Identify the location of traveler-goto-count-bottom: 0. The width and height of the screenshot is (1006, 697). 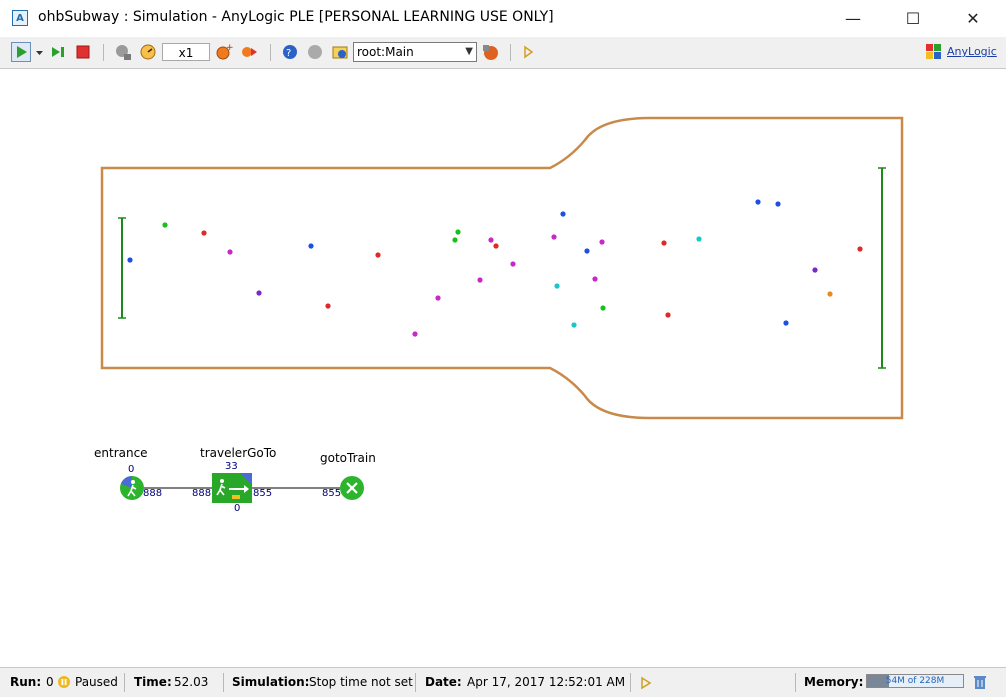
(237, 508).